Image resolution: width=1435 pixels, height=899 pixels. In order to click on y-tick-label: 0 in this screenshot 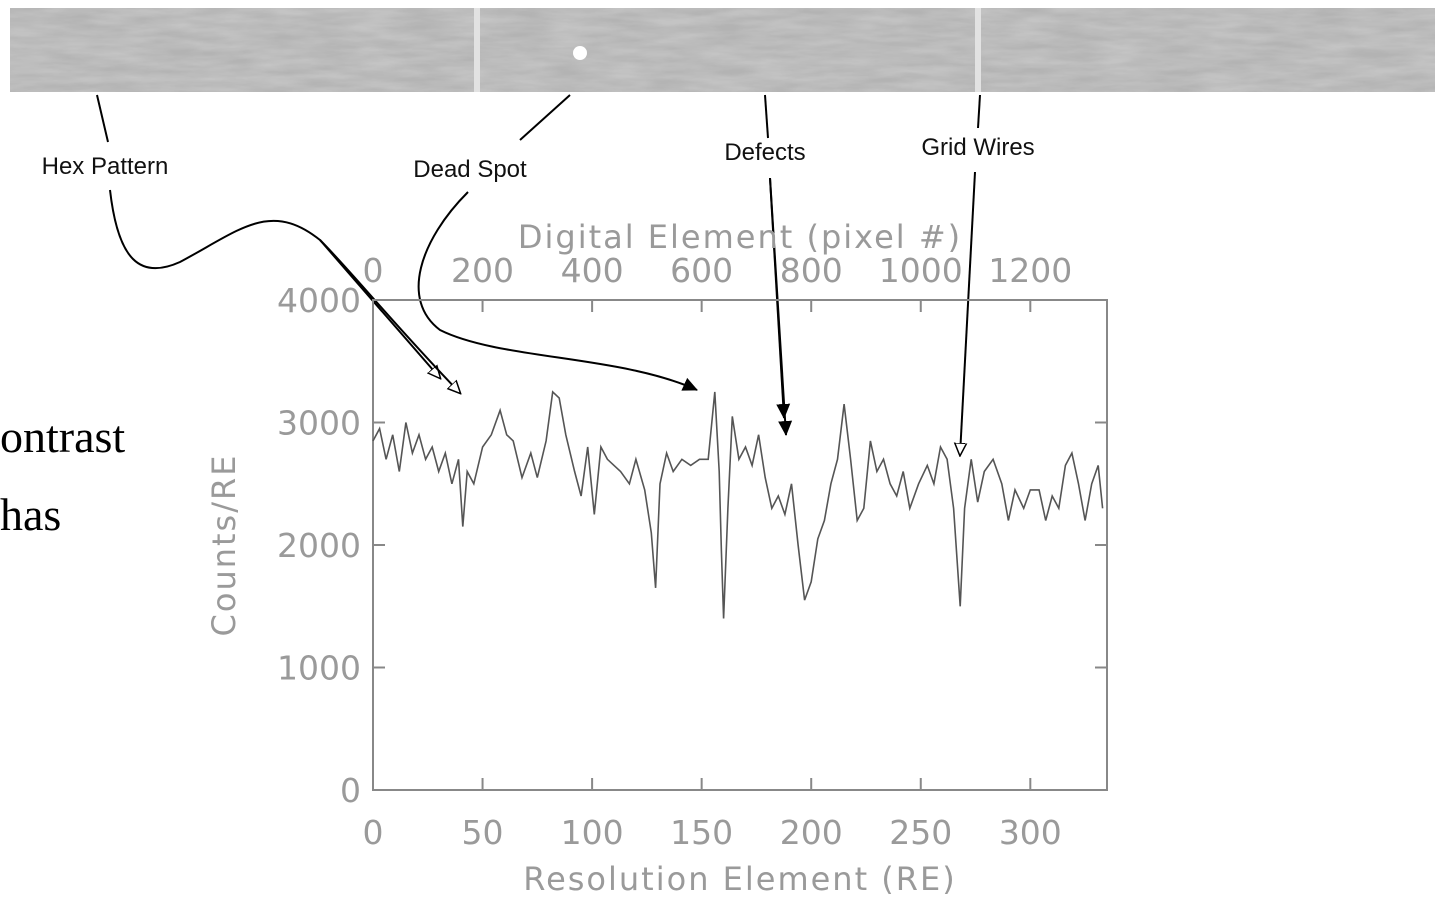, I will do `click(350, 790)`.